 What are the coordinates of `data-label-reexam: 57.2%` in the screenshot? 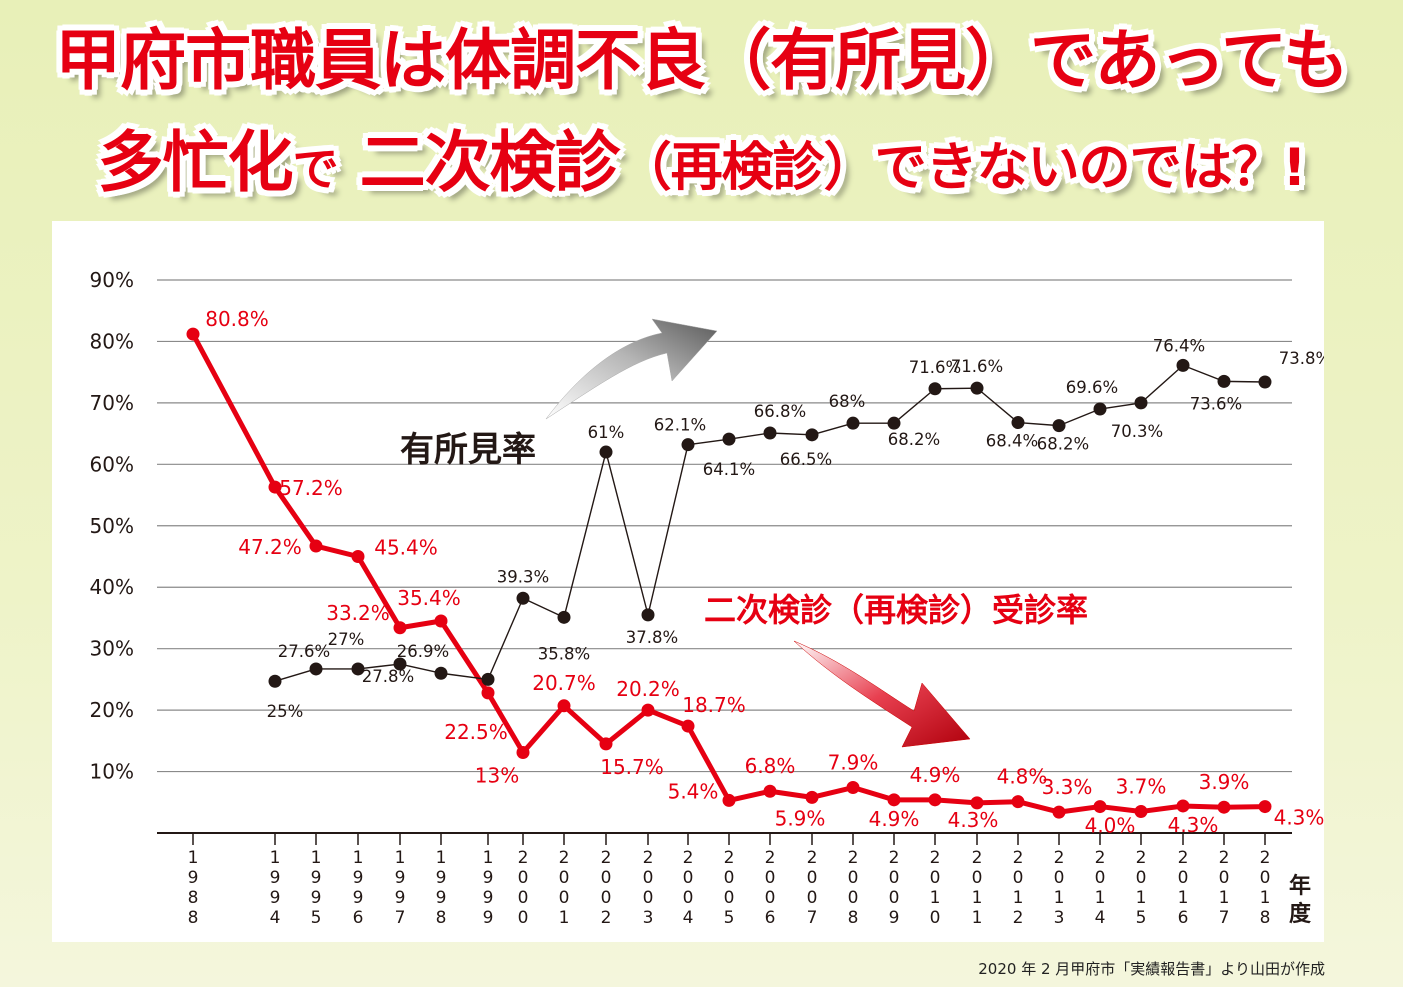 It's located at (311, 488).